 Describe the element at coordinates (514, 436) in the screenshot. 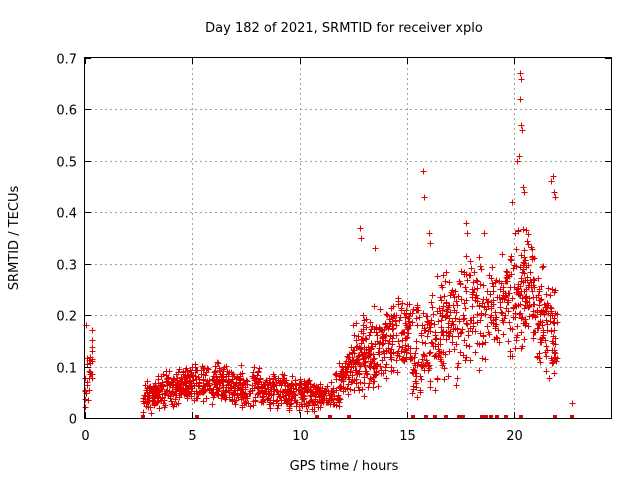

I see `x-tick-label: 20` at that location.